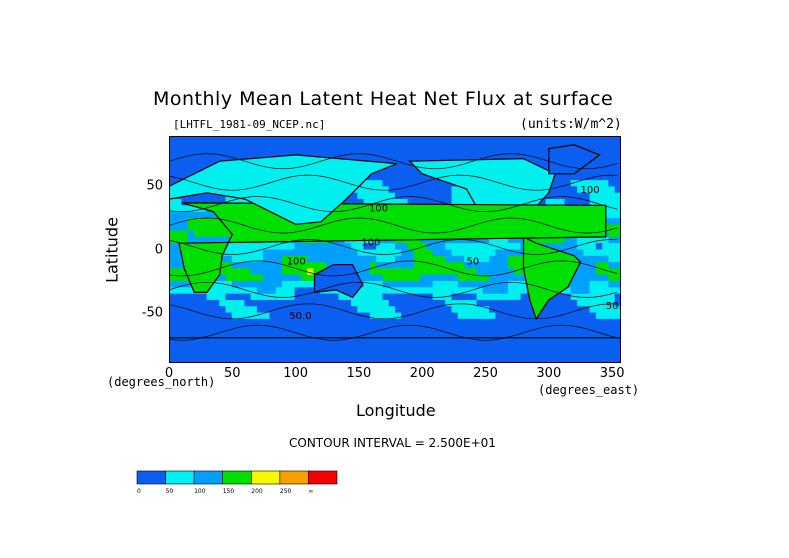 Image resolution: width=789 pixels, height=558 pixels. Describe the element at coordinates (549, 373) in the screenshot. I see `x-tick-label: 300` at that location.